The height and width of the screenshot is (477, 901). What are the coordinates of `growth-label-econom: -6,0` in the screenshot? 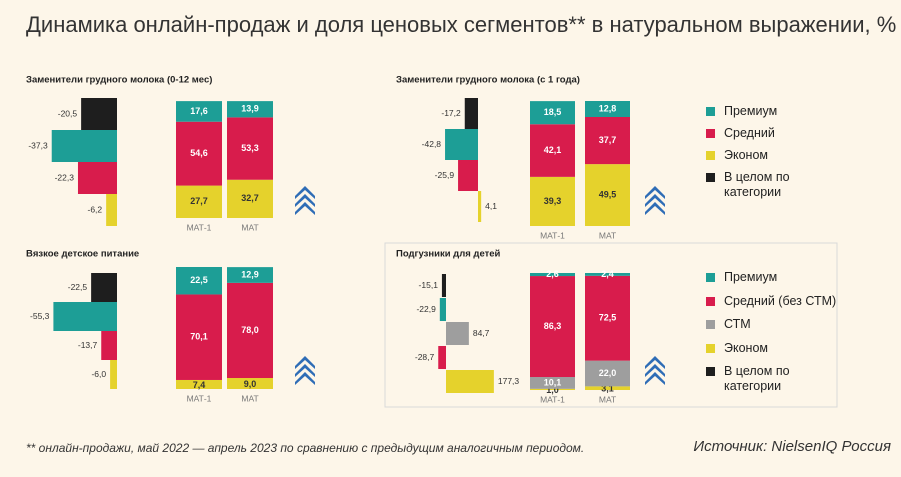 It's located at (98, 374).